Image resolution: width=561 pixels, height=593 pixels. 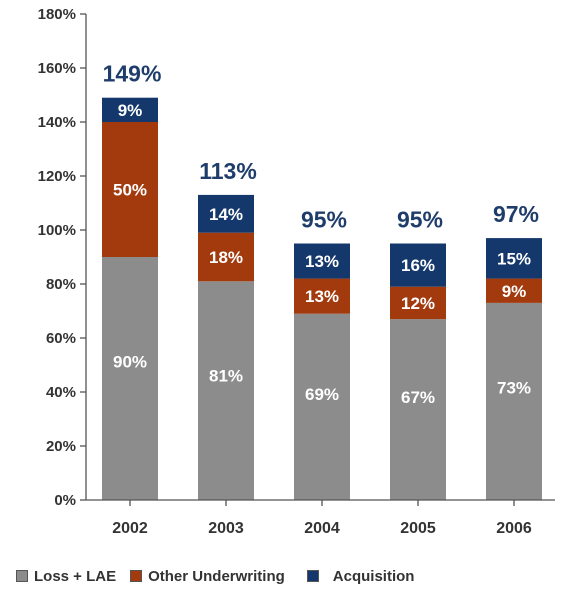 I want to click on y-tick-label: 40%, so click(x=61, y=392).